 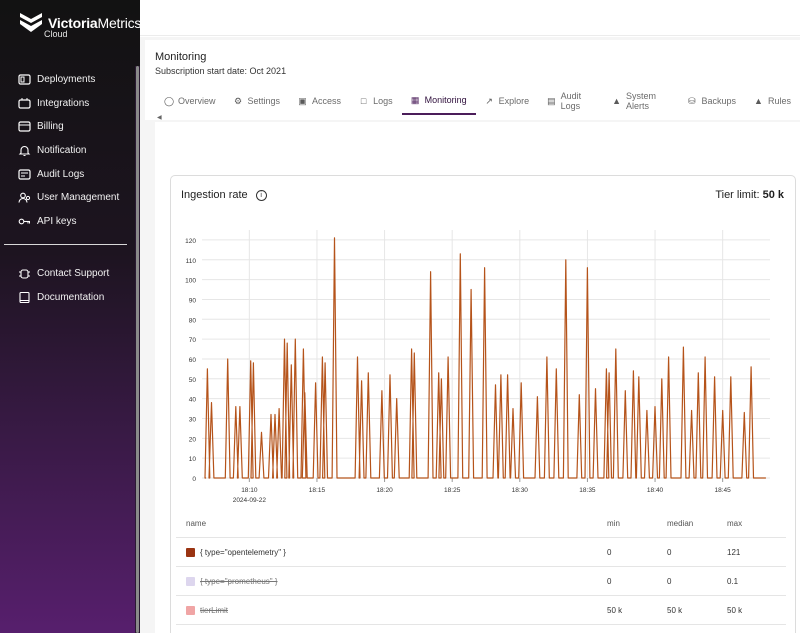 What do you see at coordinates (327, 101) in the screenshot?
I see `tab-label: Access` at bounding box center [327, 101].